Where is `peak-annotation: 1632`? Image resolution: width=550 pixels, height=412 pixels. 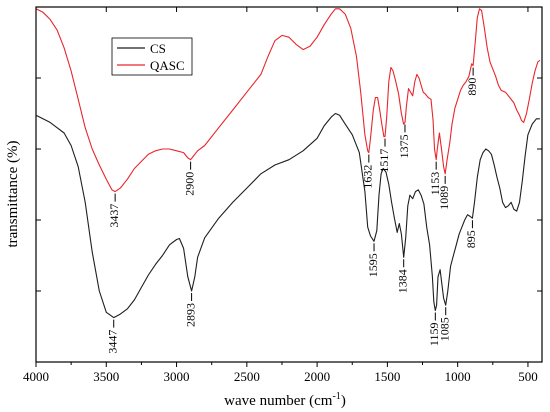 peak-annotation: 1632 is located at coordinates (368, 171).